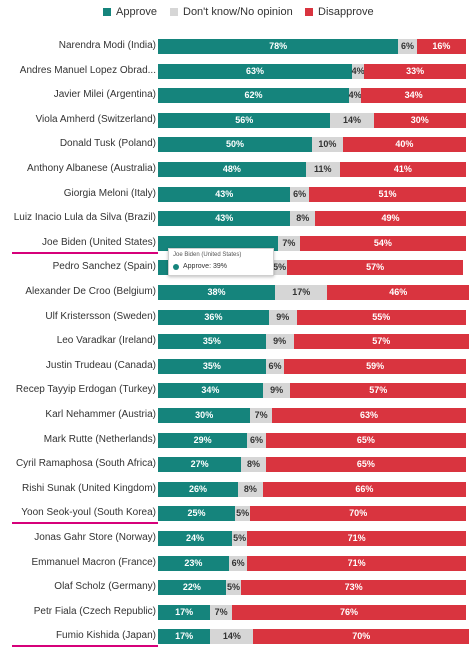 This screenshot has height=650, width=474. I want to click on data-label-approve: 26%, so click(198, 488).